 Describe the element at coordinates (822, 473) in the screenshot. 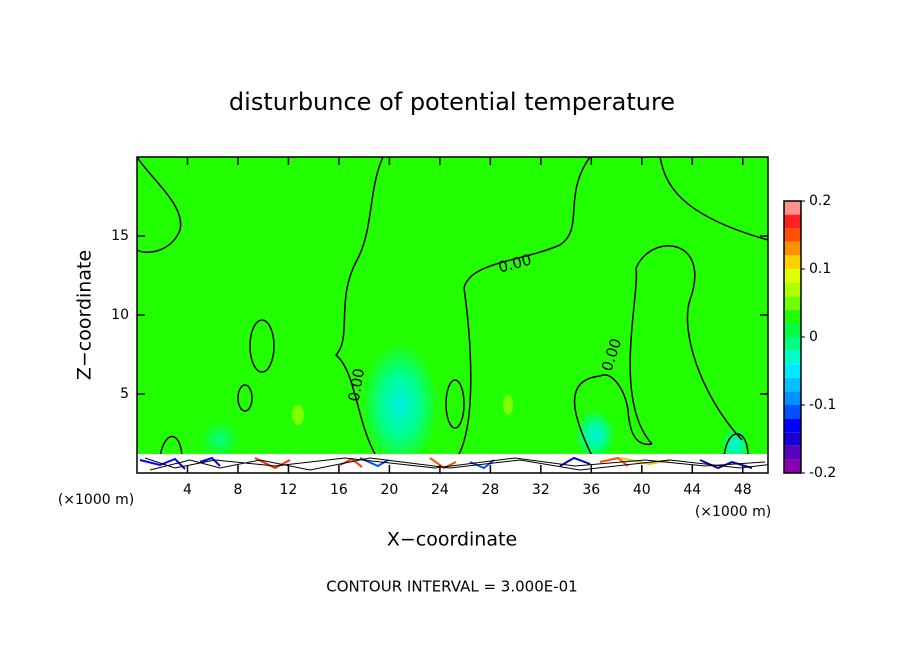

I see `colorbar-tick-label: -0.2` at that location.